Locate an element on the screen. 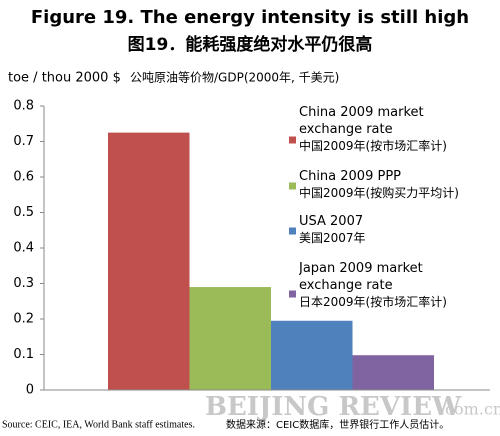  legend-label-cn: 日本2009年(按市场汇率计) is located at coordinates (373, 302).